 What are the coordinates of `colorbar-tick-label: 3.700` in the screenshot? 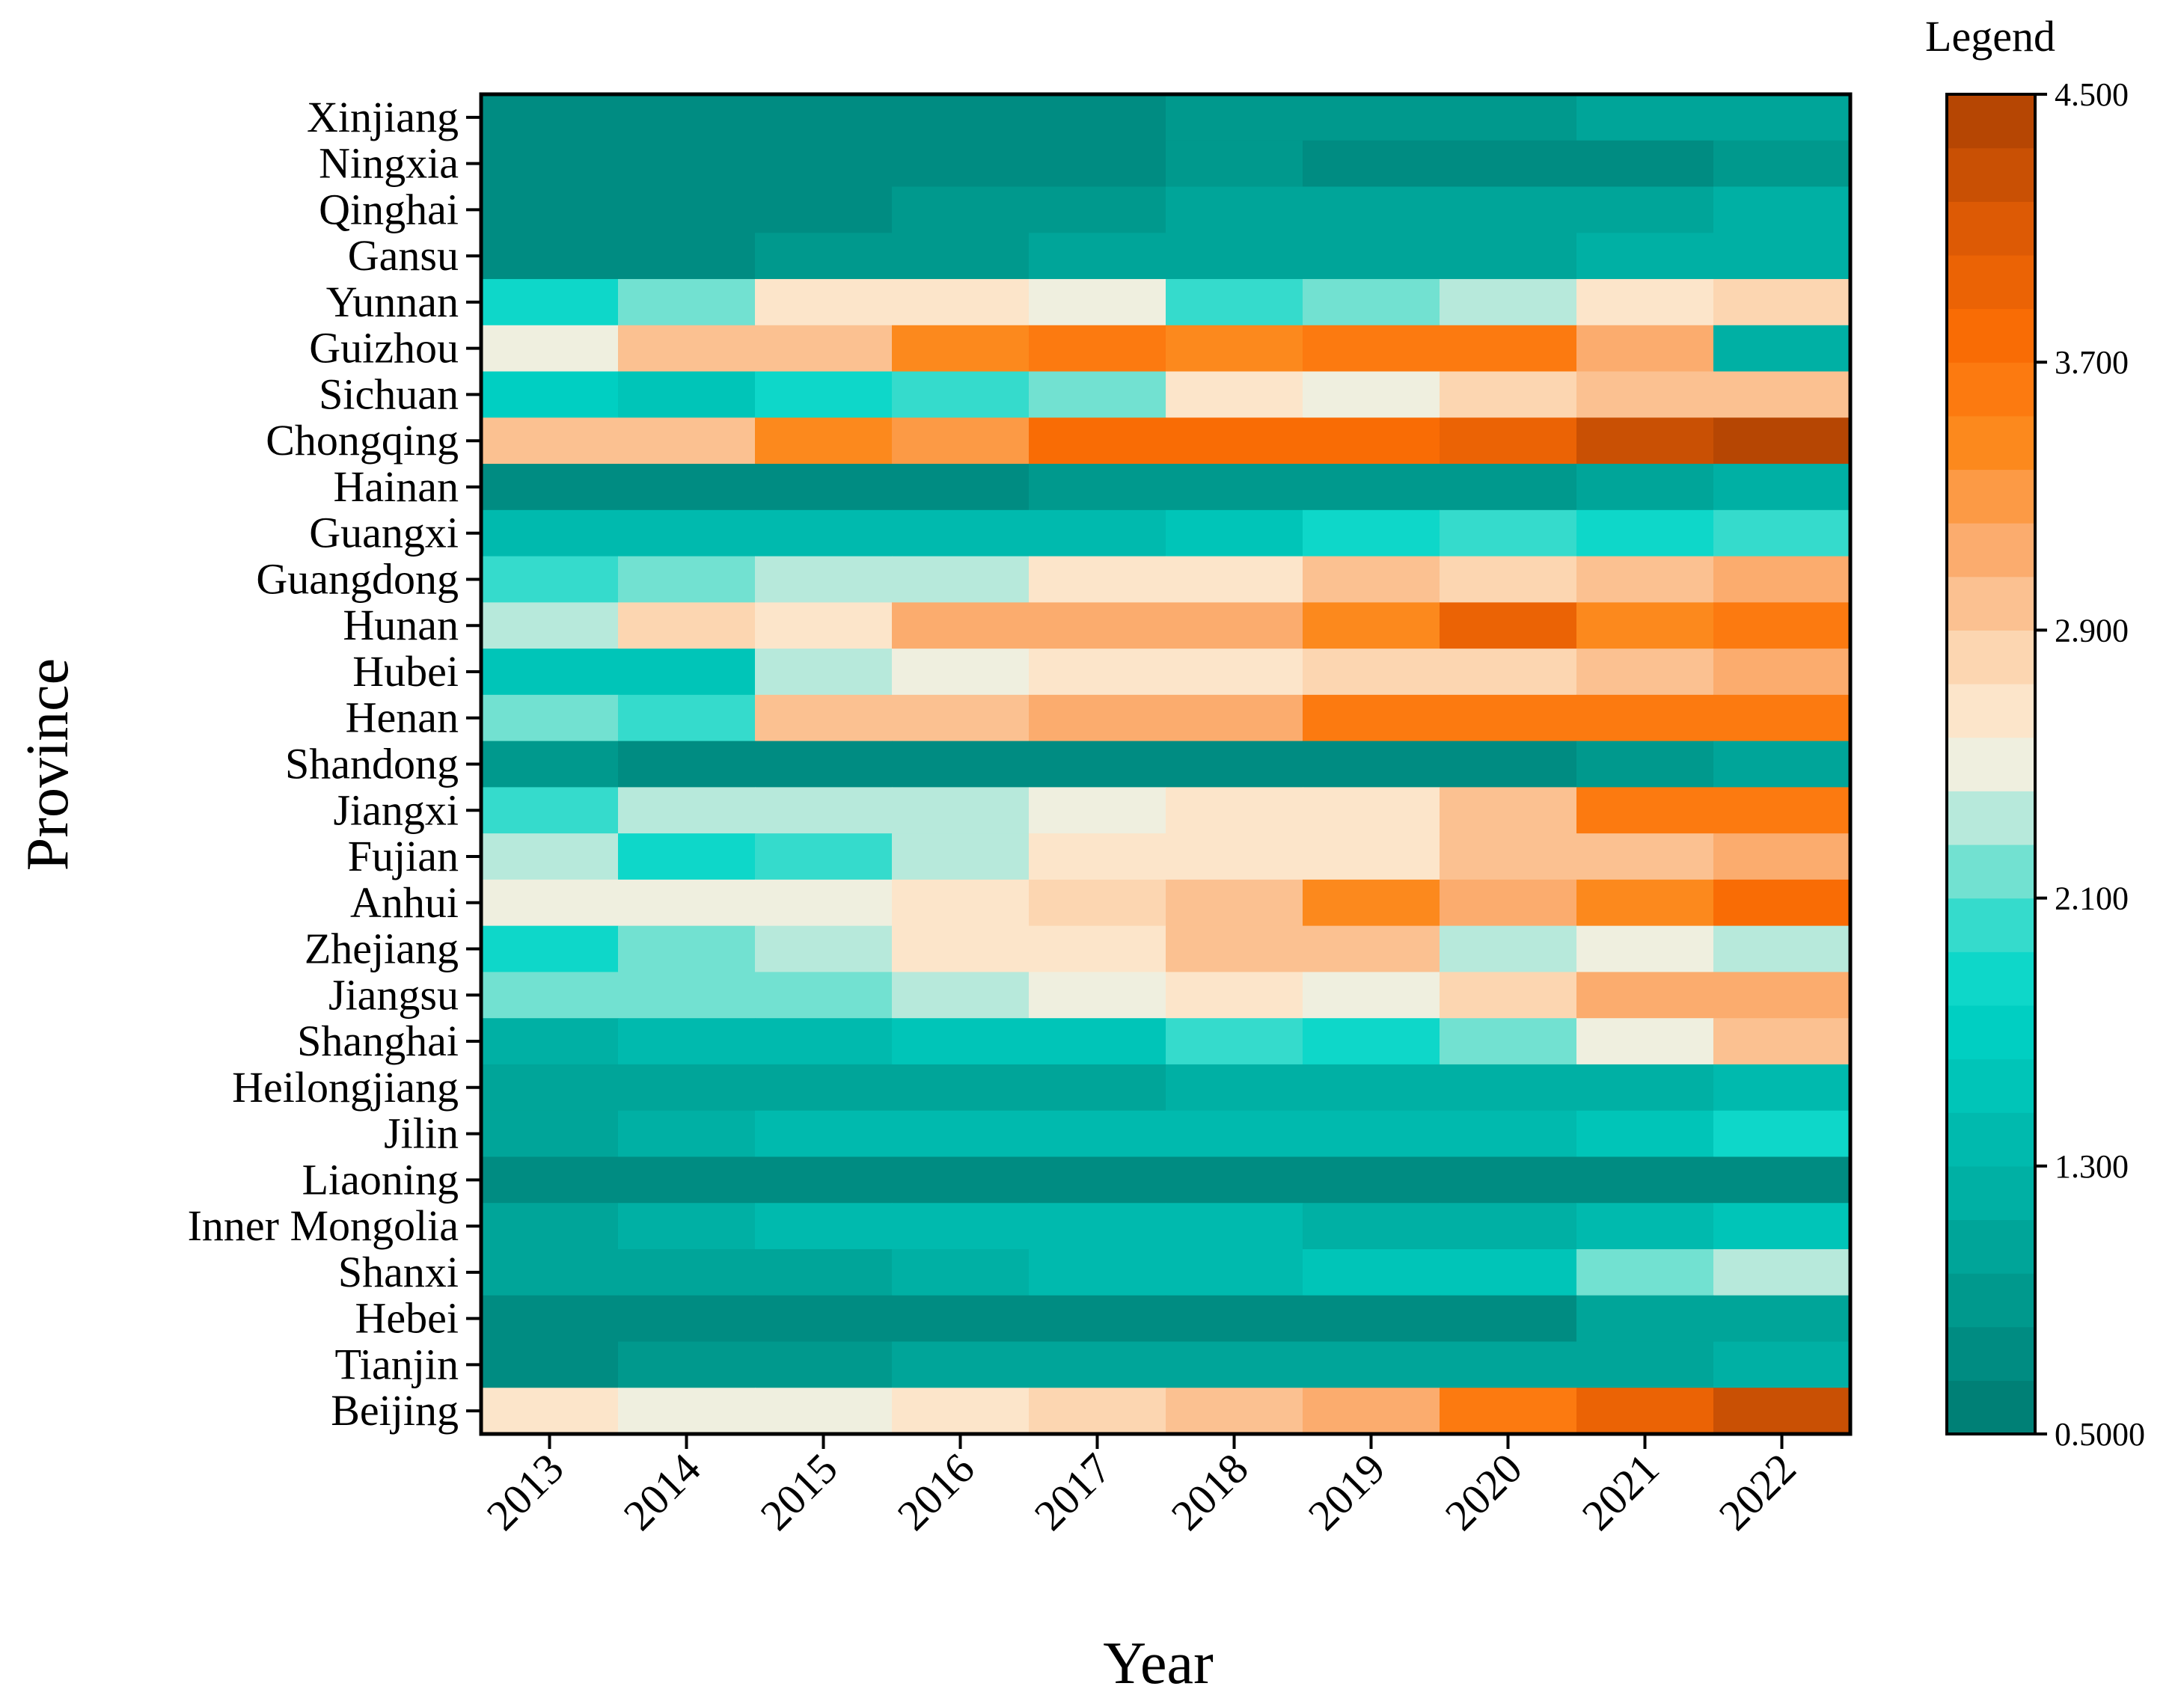 It's located at (2092, 362).